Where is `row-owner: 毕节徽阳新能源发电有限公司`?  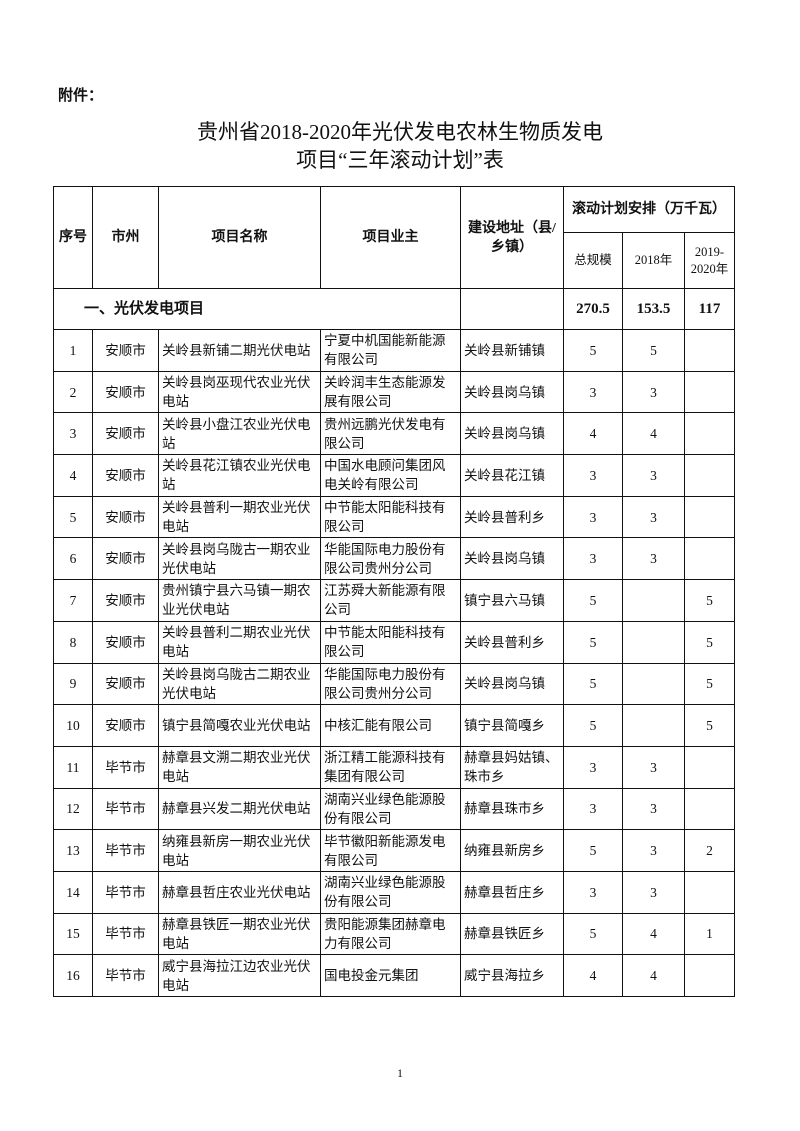
row-owner: 毕节徽阳新能源发电有限公司 is located at coordinates (390, 850).